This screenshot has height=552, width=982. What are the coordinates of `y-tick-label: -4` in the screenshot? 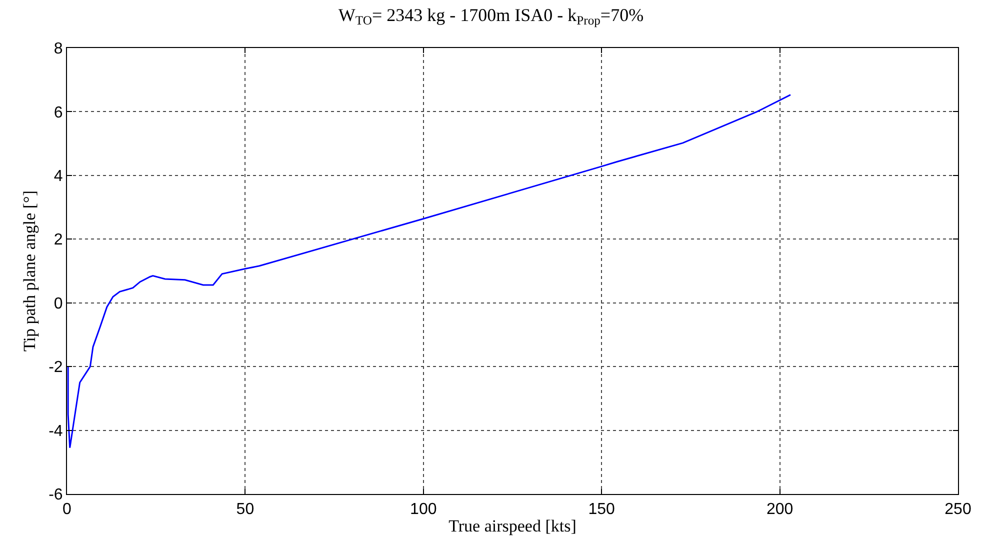 It's located at (55, 431).